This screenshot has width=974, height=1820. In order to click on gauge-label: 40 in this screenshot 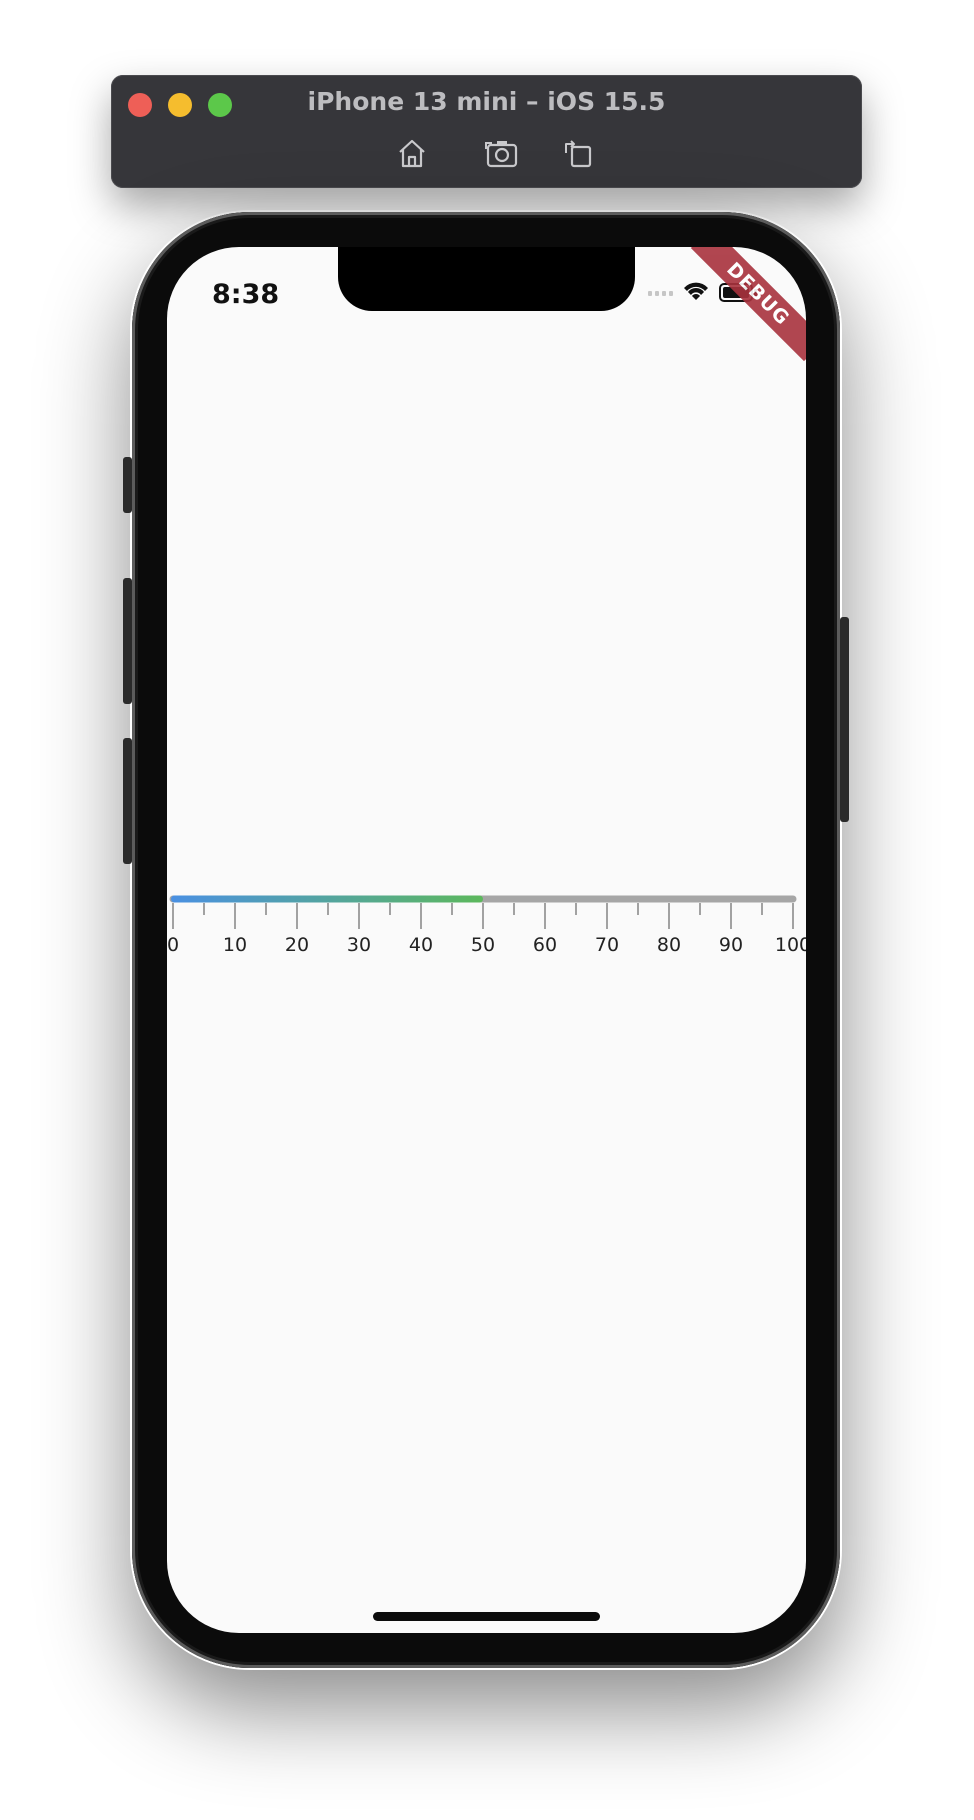, I will do `click(421, 945)`.